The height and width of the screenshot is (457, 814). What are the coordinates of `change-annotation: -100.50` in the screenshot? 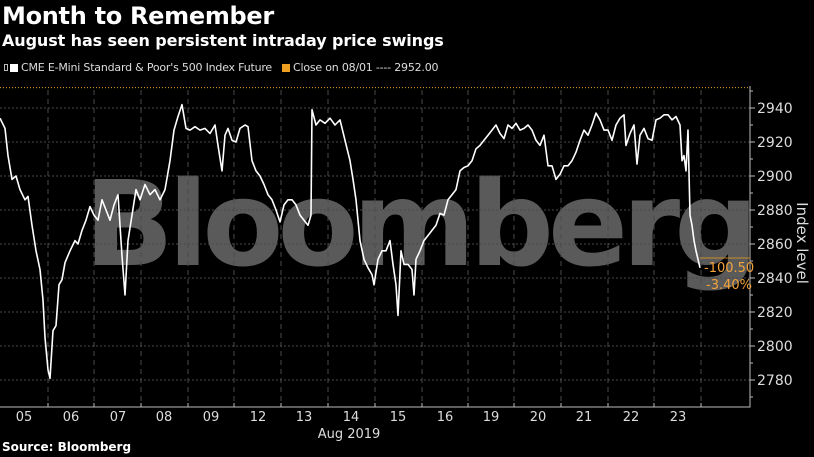 It's located at (729, 268).